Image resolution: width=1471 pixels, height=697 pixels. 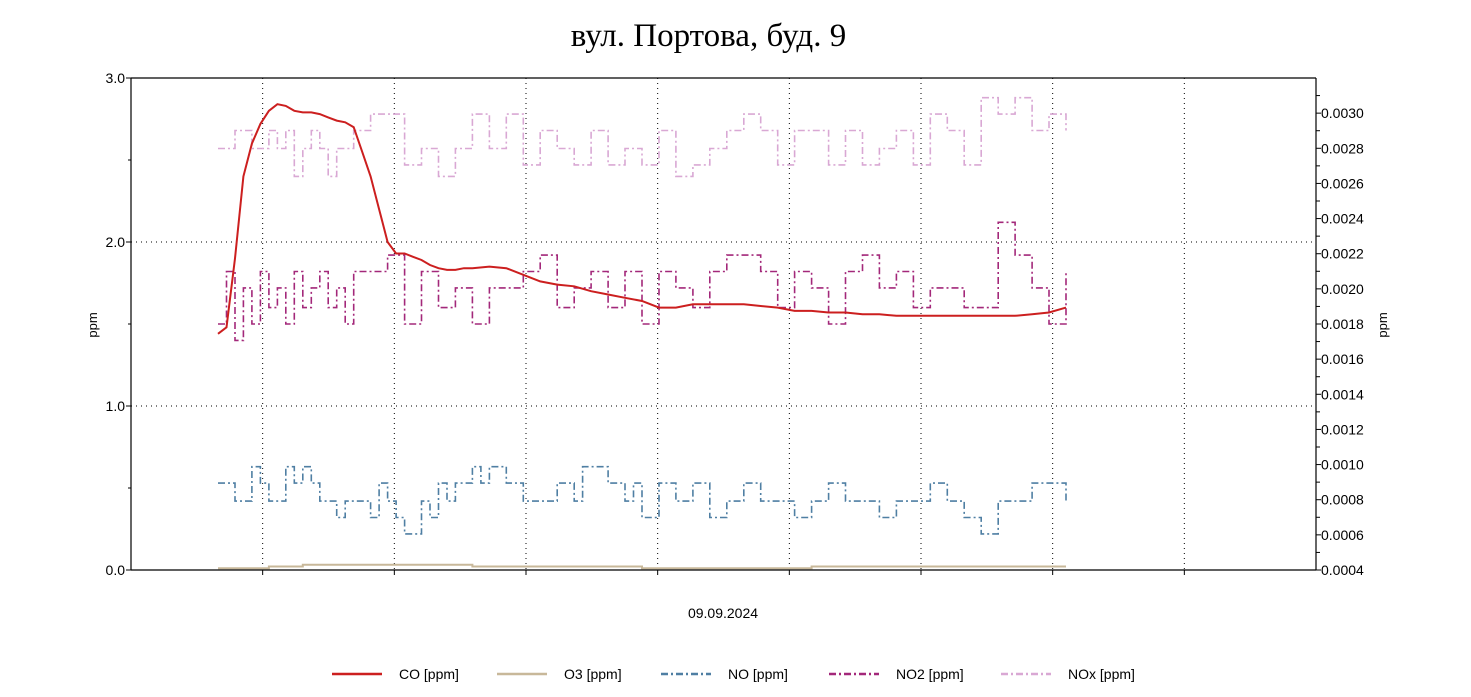 What do you see at coordinates (429, 674) in the screenshot?
I see `legend-label-co: CO [ppm]` at bounding box center [429, 674].